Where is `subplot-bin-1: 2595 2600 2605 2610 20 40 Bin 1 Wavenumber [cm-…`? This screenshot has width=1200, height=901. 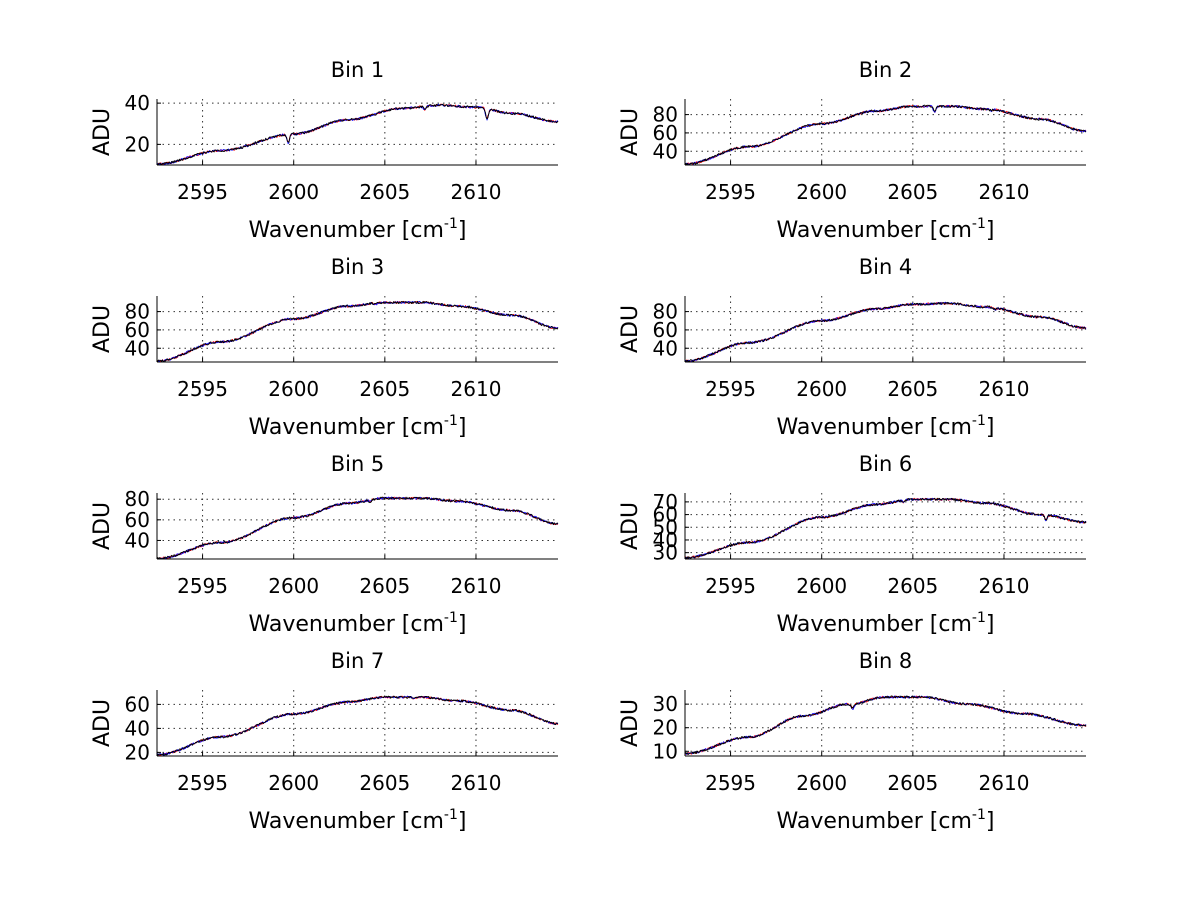
subplot-bin-1: 2595 2600 2605 2610 20 40 Bin 1 Wavenumber [cm-… is located at coordinates (324, 150).